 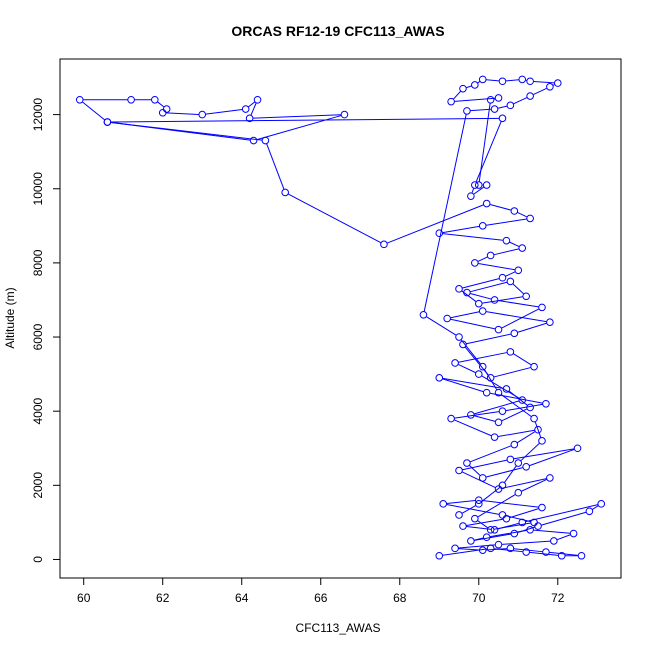 I want to click on y-tick-label: 12000, so click(x=38, y=115).